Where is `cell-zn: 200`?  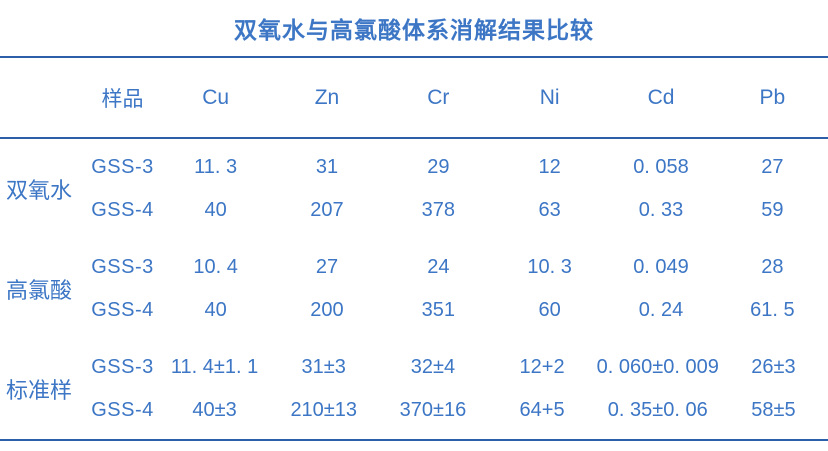 cell-zn: 200 is located at coordinates (327, 310).